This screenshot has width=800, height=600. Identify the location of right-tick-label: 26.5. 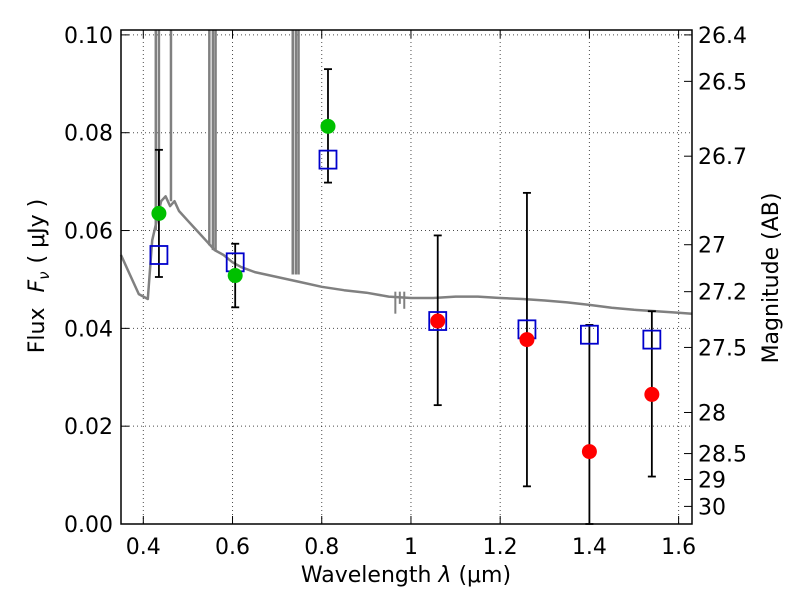
(722, 82).